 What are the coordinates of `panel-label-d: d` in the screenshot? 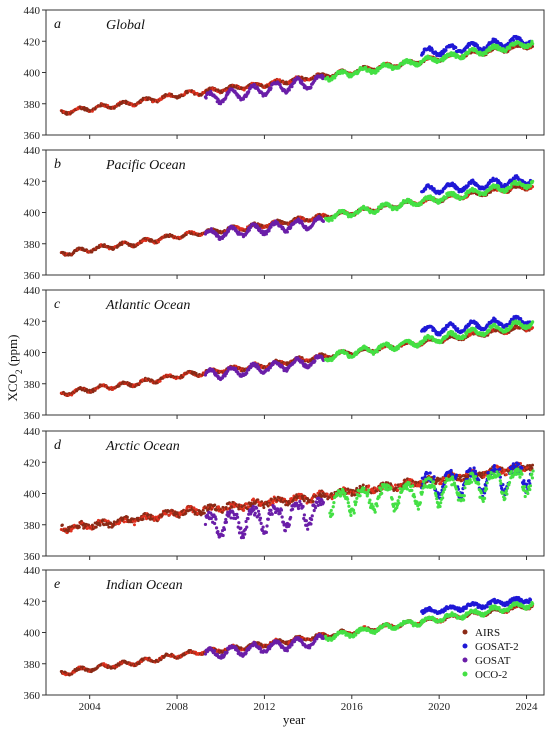 It's located at (58, 445).